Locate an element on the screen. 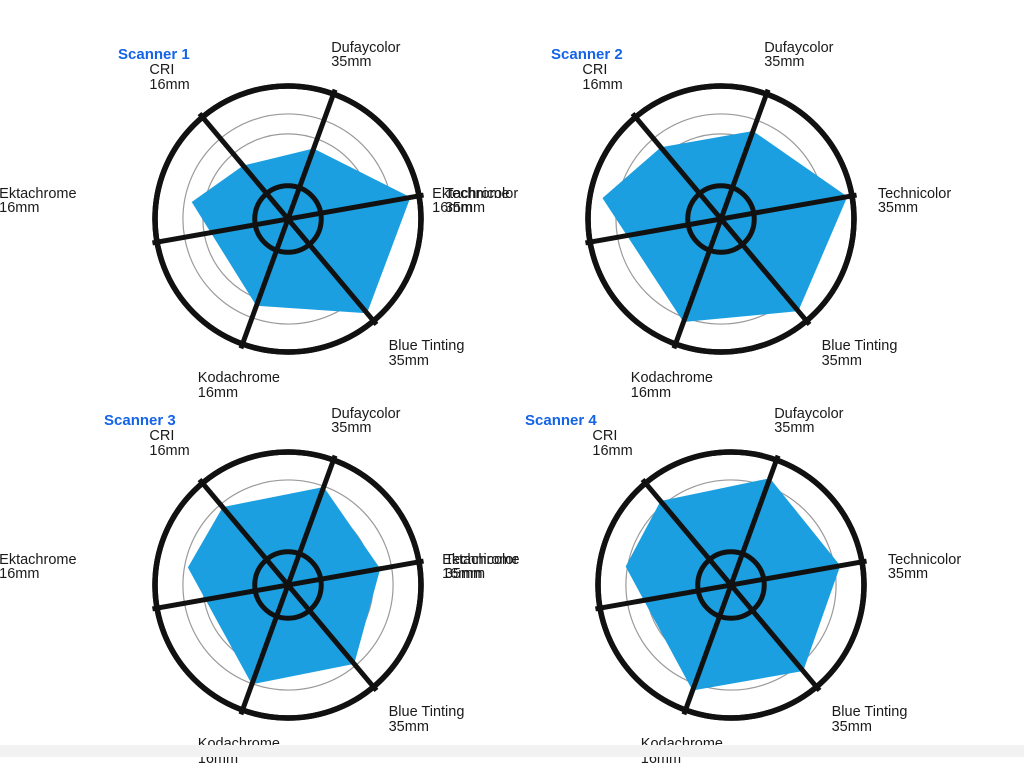  axis-label-dufaycolor-scanner-4: Dufaycolor 35mm is located at coordinates (808, 421).